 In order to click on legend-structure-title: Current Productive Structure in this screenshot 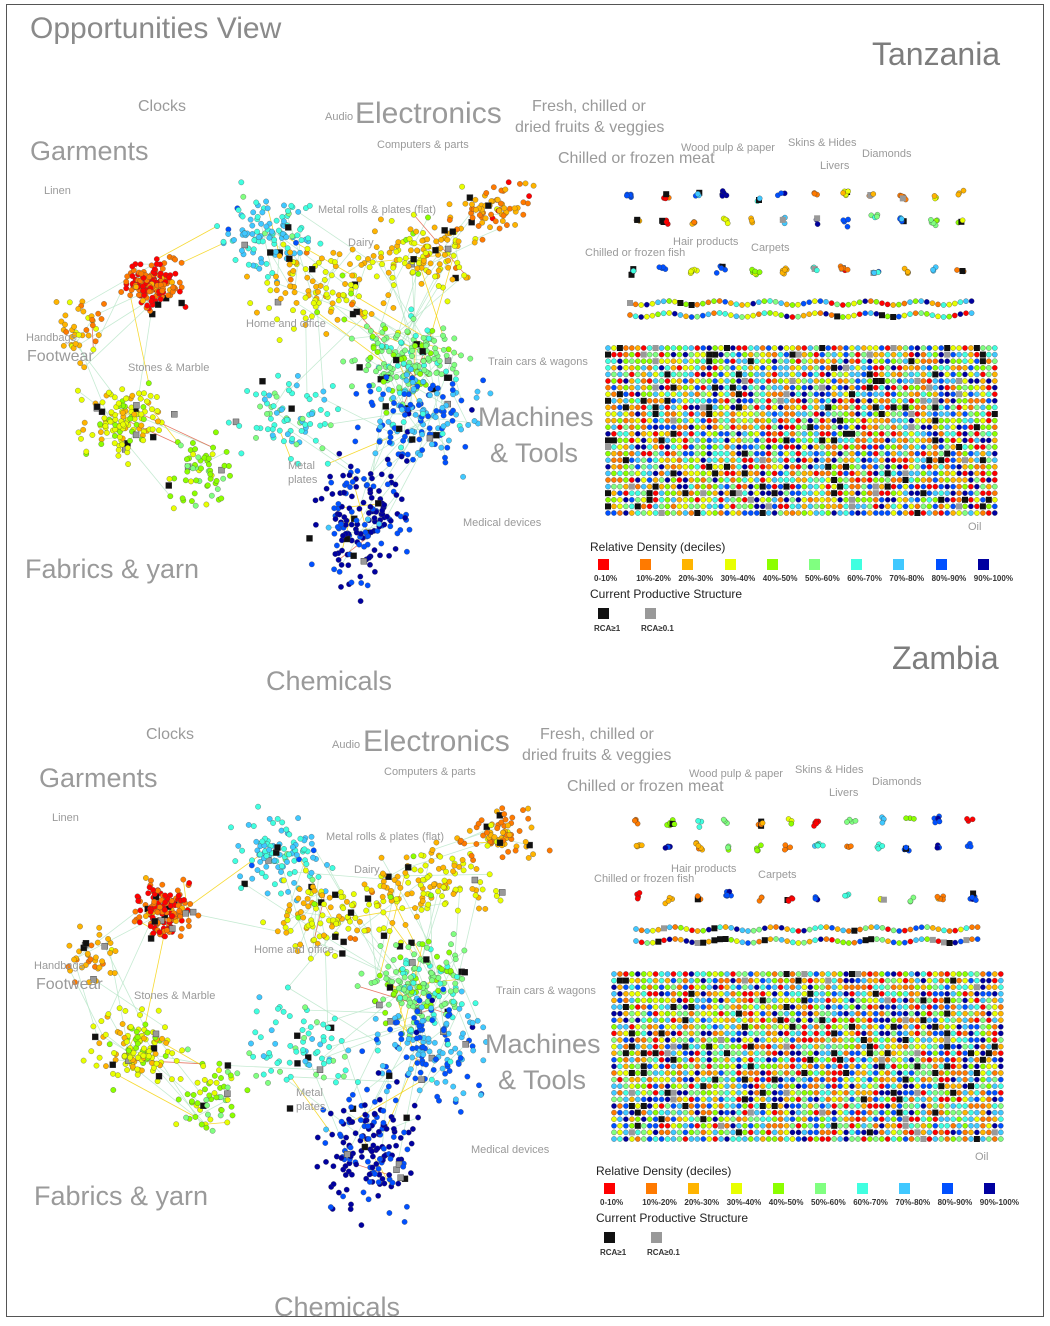, I will do `click(666, 594)`.